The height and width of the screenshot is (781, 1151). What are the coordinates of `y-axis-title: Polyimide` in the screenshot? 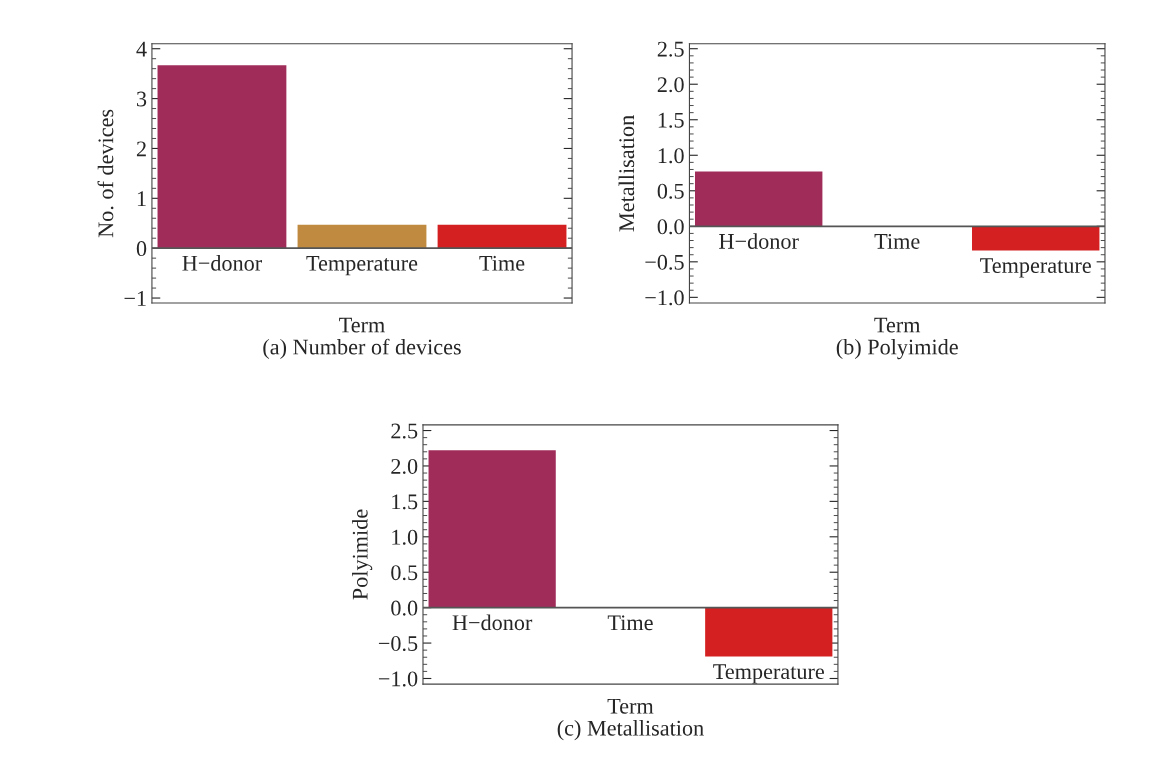 It's located at (362, 554).